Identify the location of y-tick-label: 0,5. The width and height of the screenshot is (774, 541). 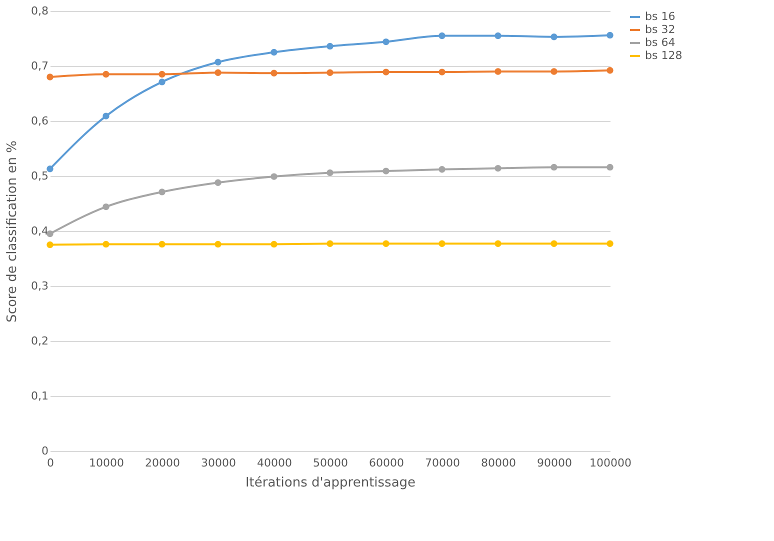
(39, 176).